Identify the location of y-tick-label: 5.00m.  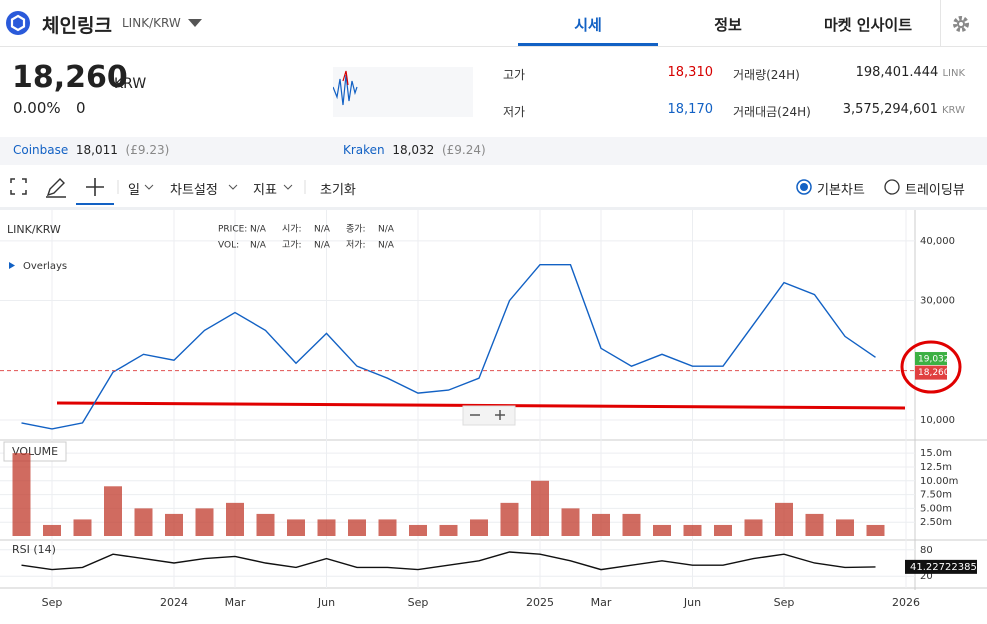
(936, 508).